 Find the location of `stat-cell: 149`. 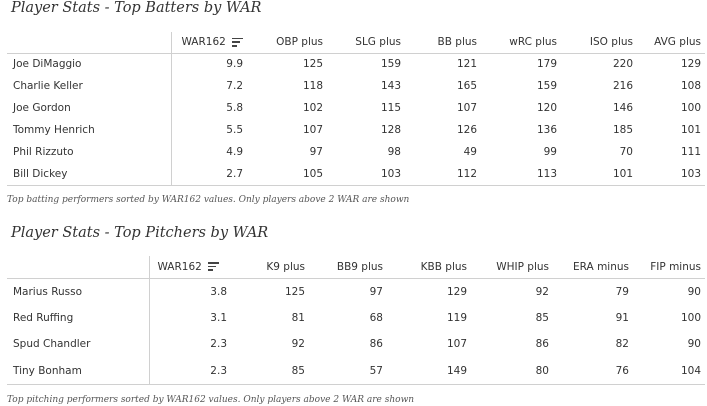

stat-cell: 149 is located at coordinates (429, 371).